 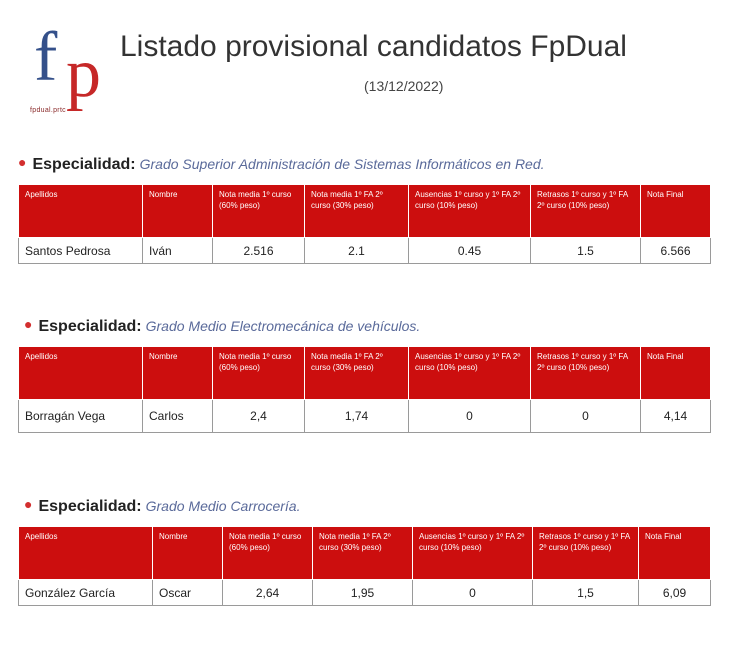 What do you see at coordinates (675, 250) in the screenshot?
I see `cell-final: 6.566` at bounding box center [675, 250].